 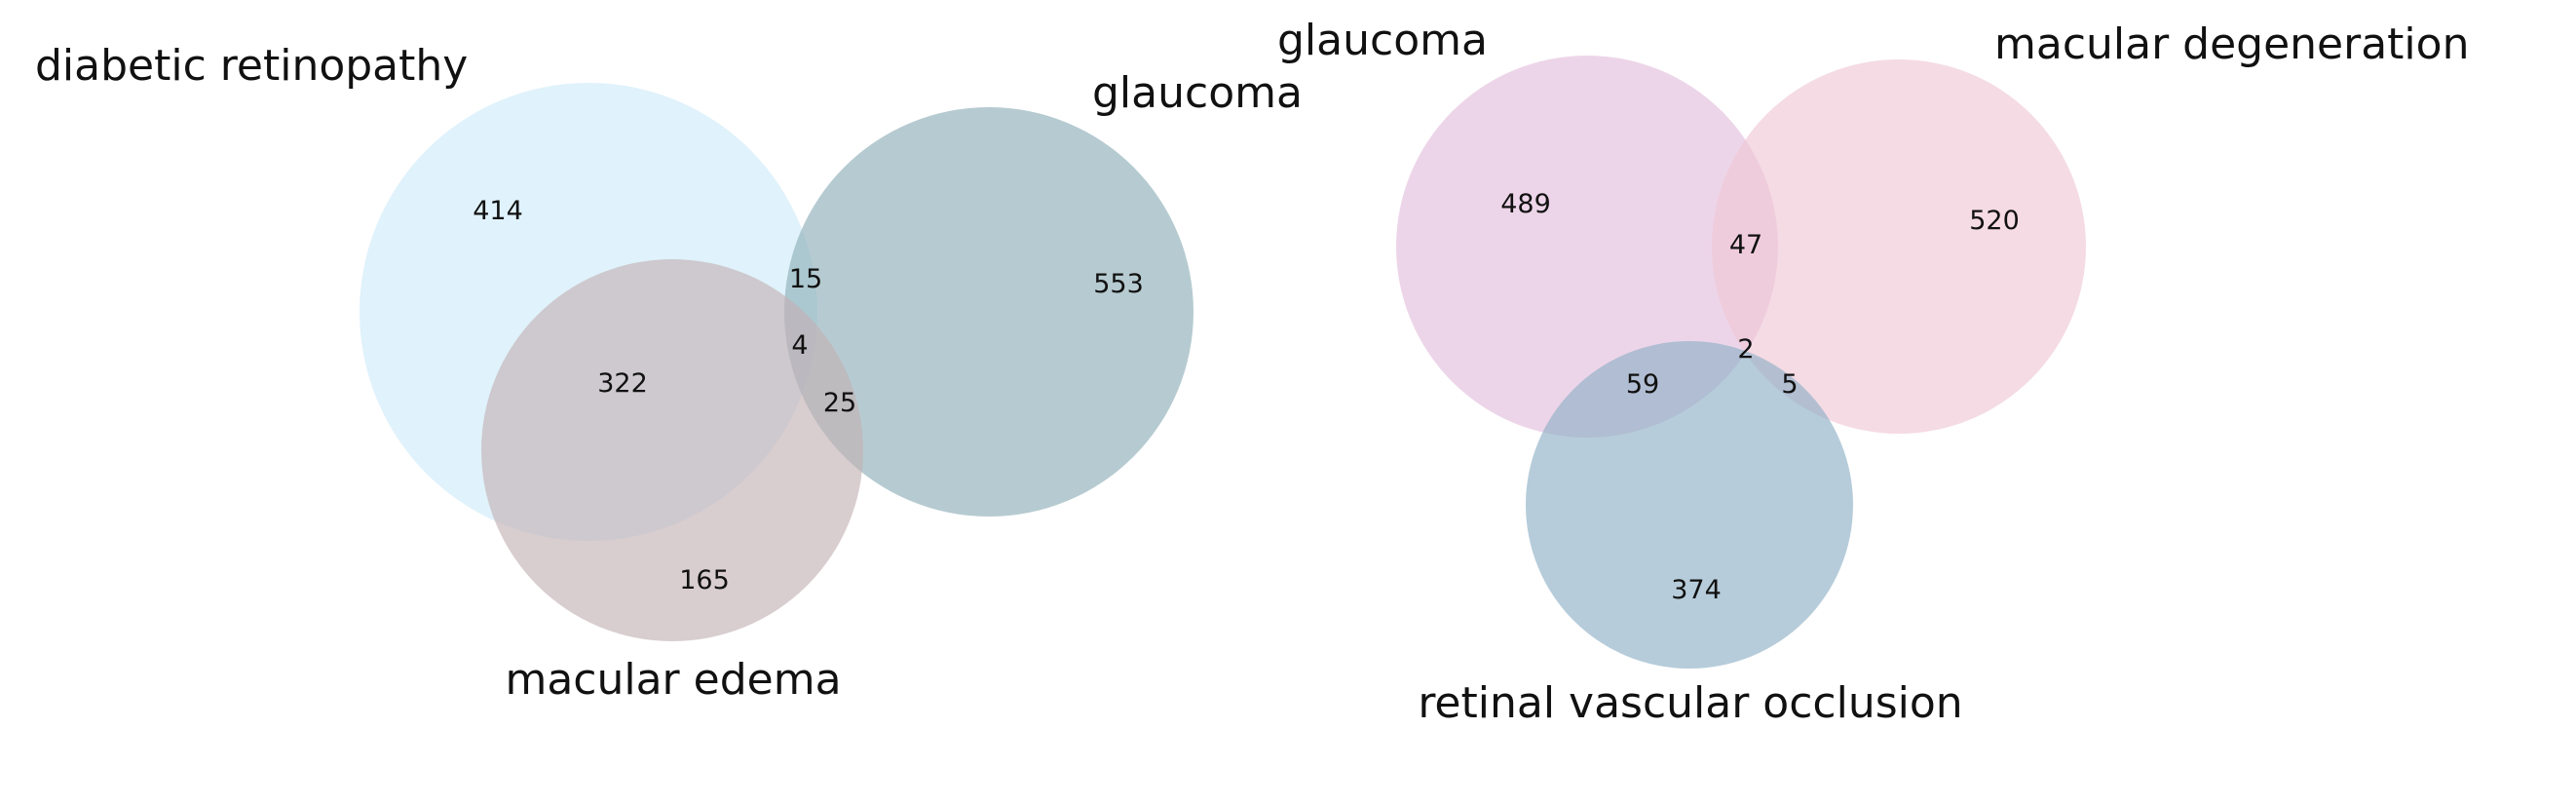 I want to click on circle-glaucoma, so click(x=988, y=312).